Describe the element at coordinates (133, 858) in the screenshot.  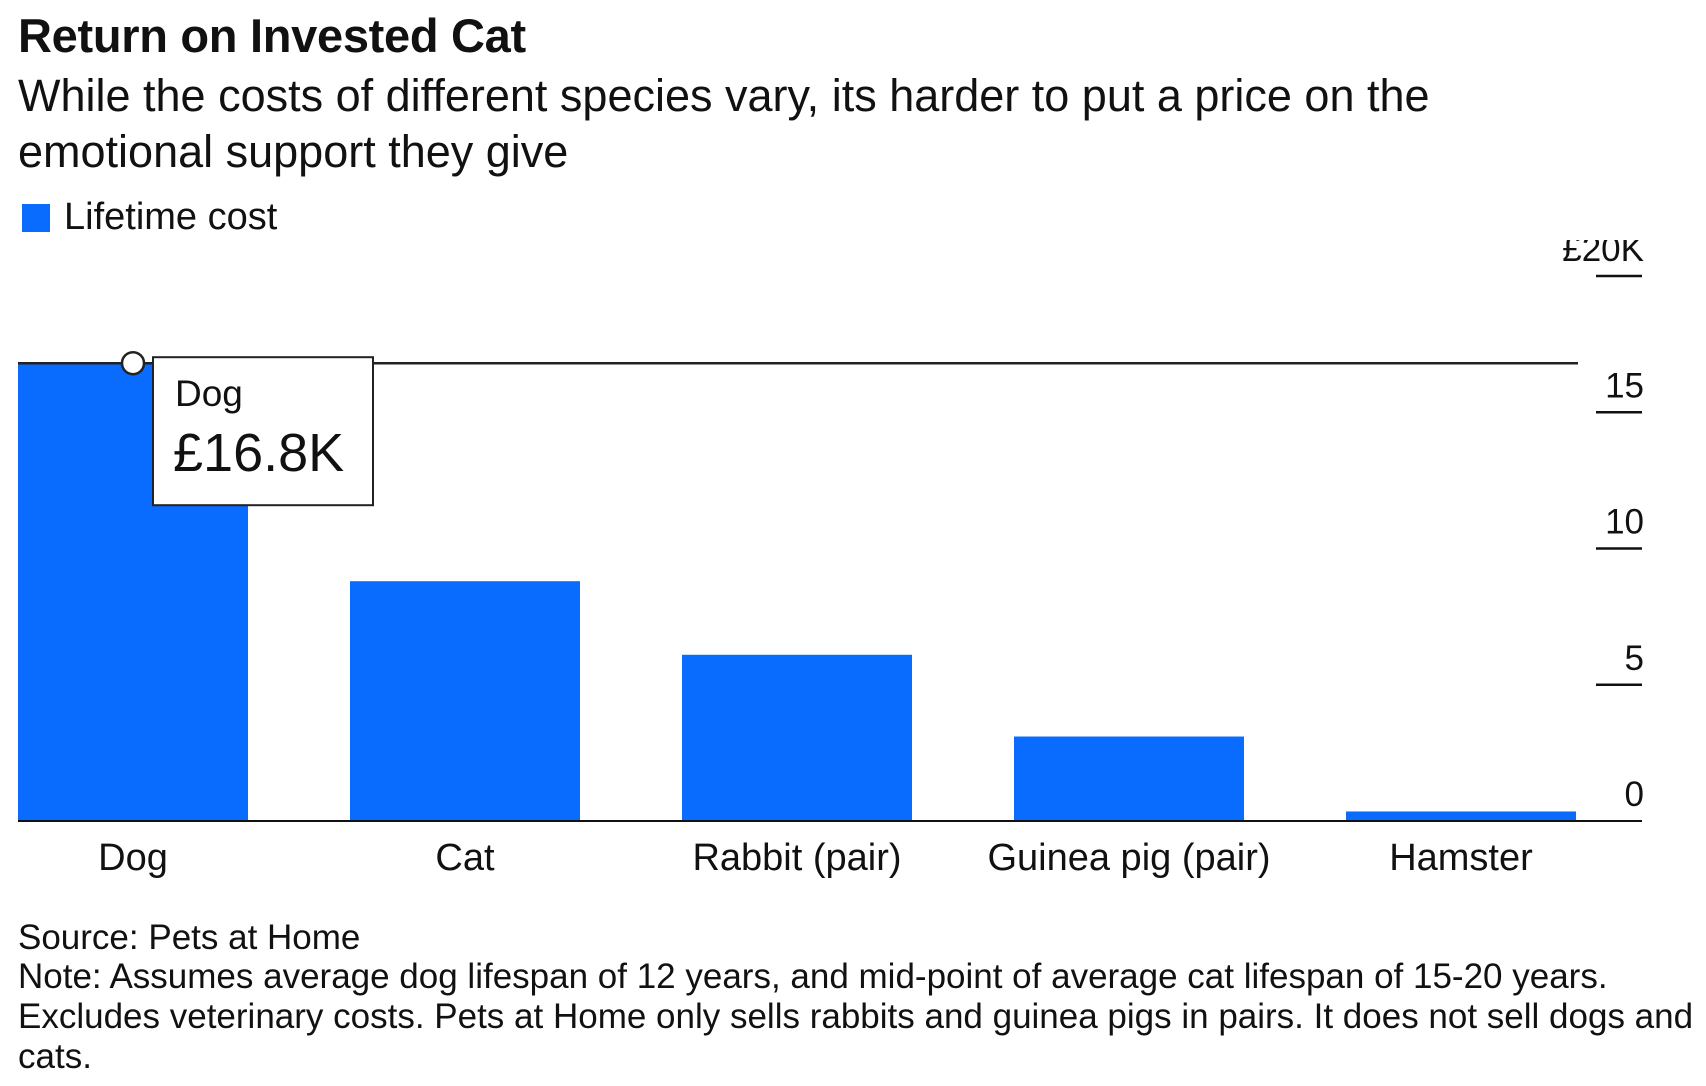
I see `x-tick-label: Dog` at that location.